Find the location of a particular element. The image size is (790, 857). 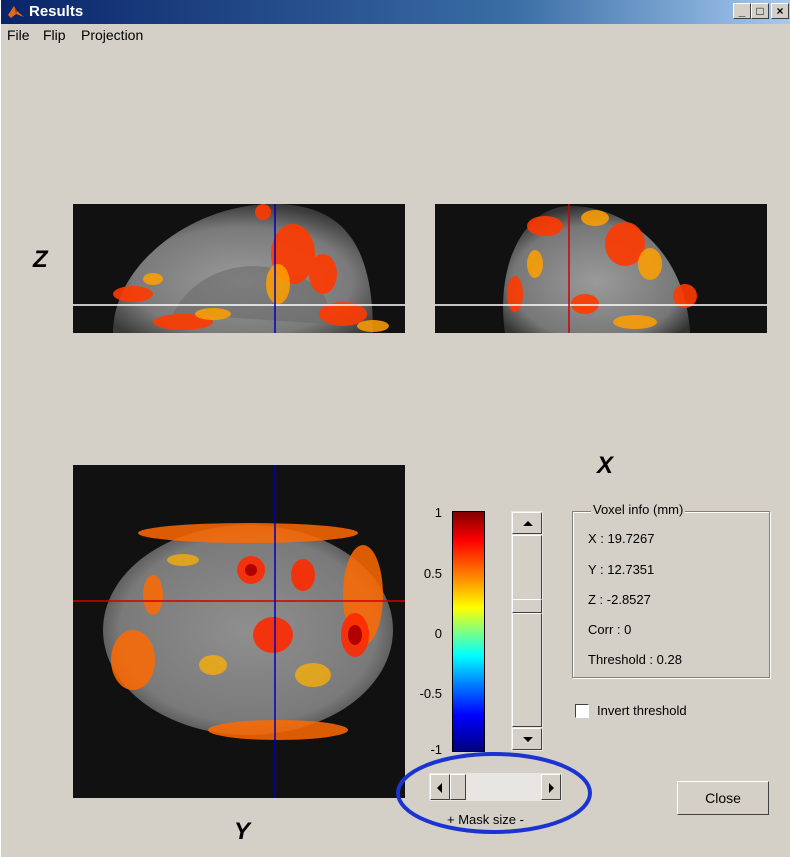

voxel-y-value: Y : 12.7351 is located at coordinates (621, 569).